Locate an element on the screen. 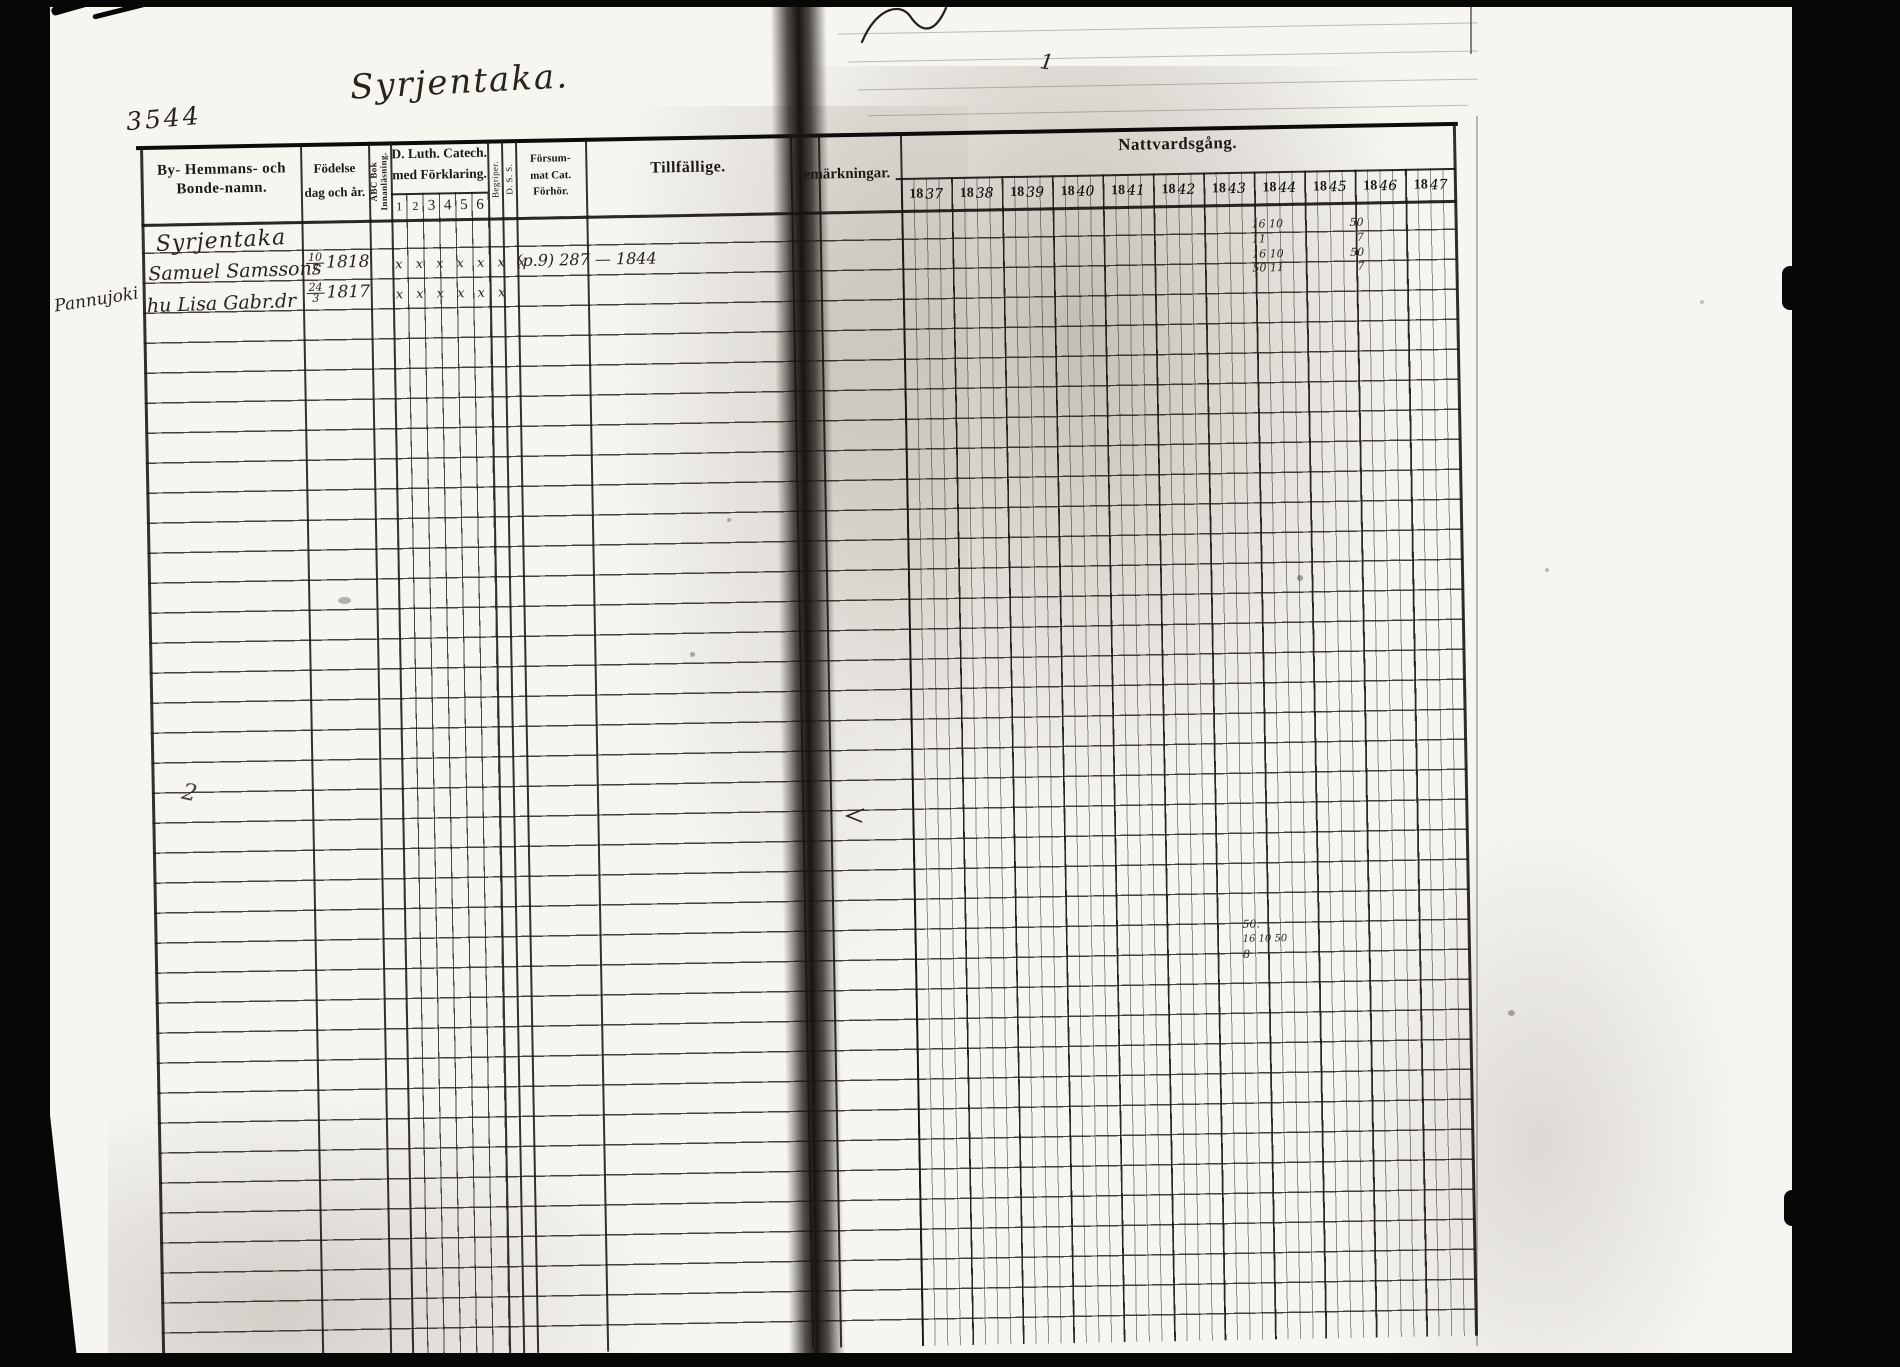  year-header-1840: 18 40 is located at coordinates (1077, 191).